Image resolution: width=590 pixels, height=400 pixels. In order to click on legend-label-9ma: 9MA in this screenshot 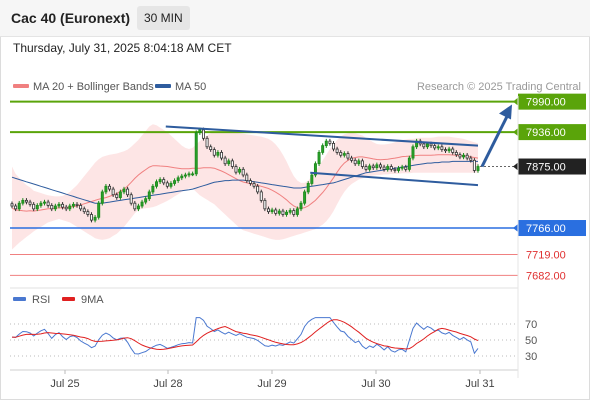, I will do `click(92, 300)`.